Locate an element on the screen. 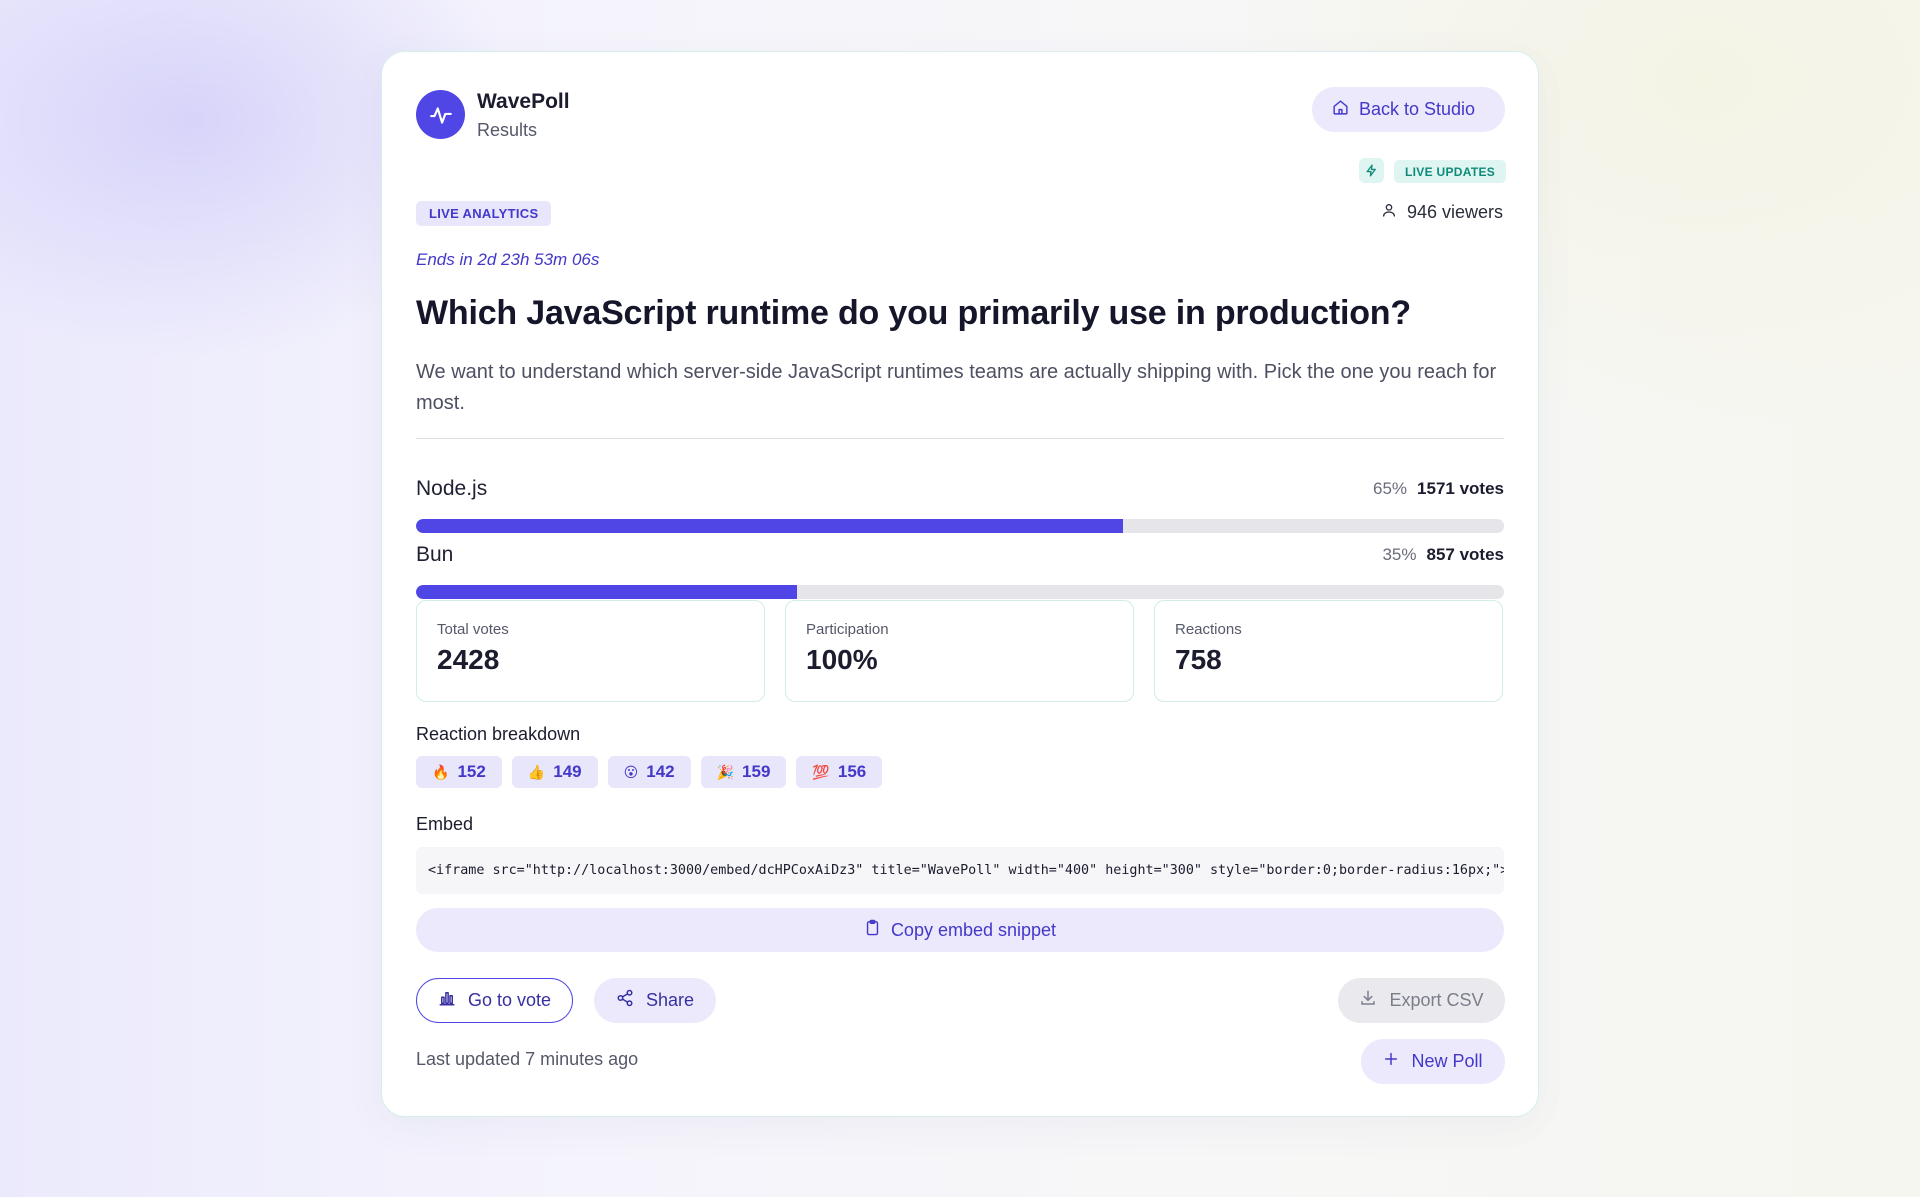  reaction-breakdown-title: Reaction breakdown is located at coordinates (498, 734).